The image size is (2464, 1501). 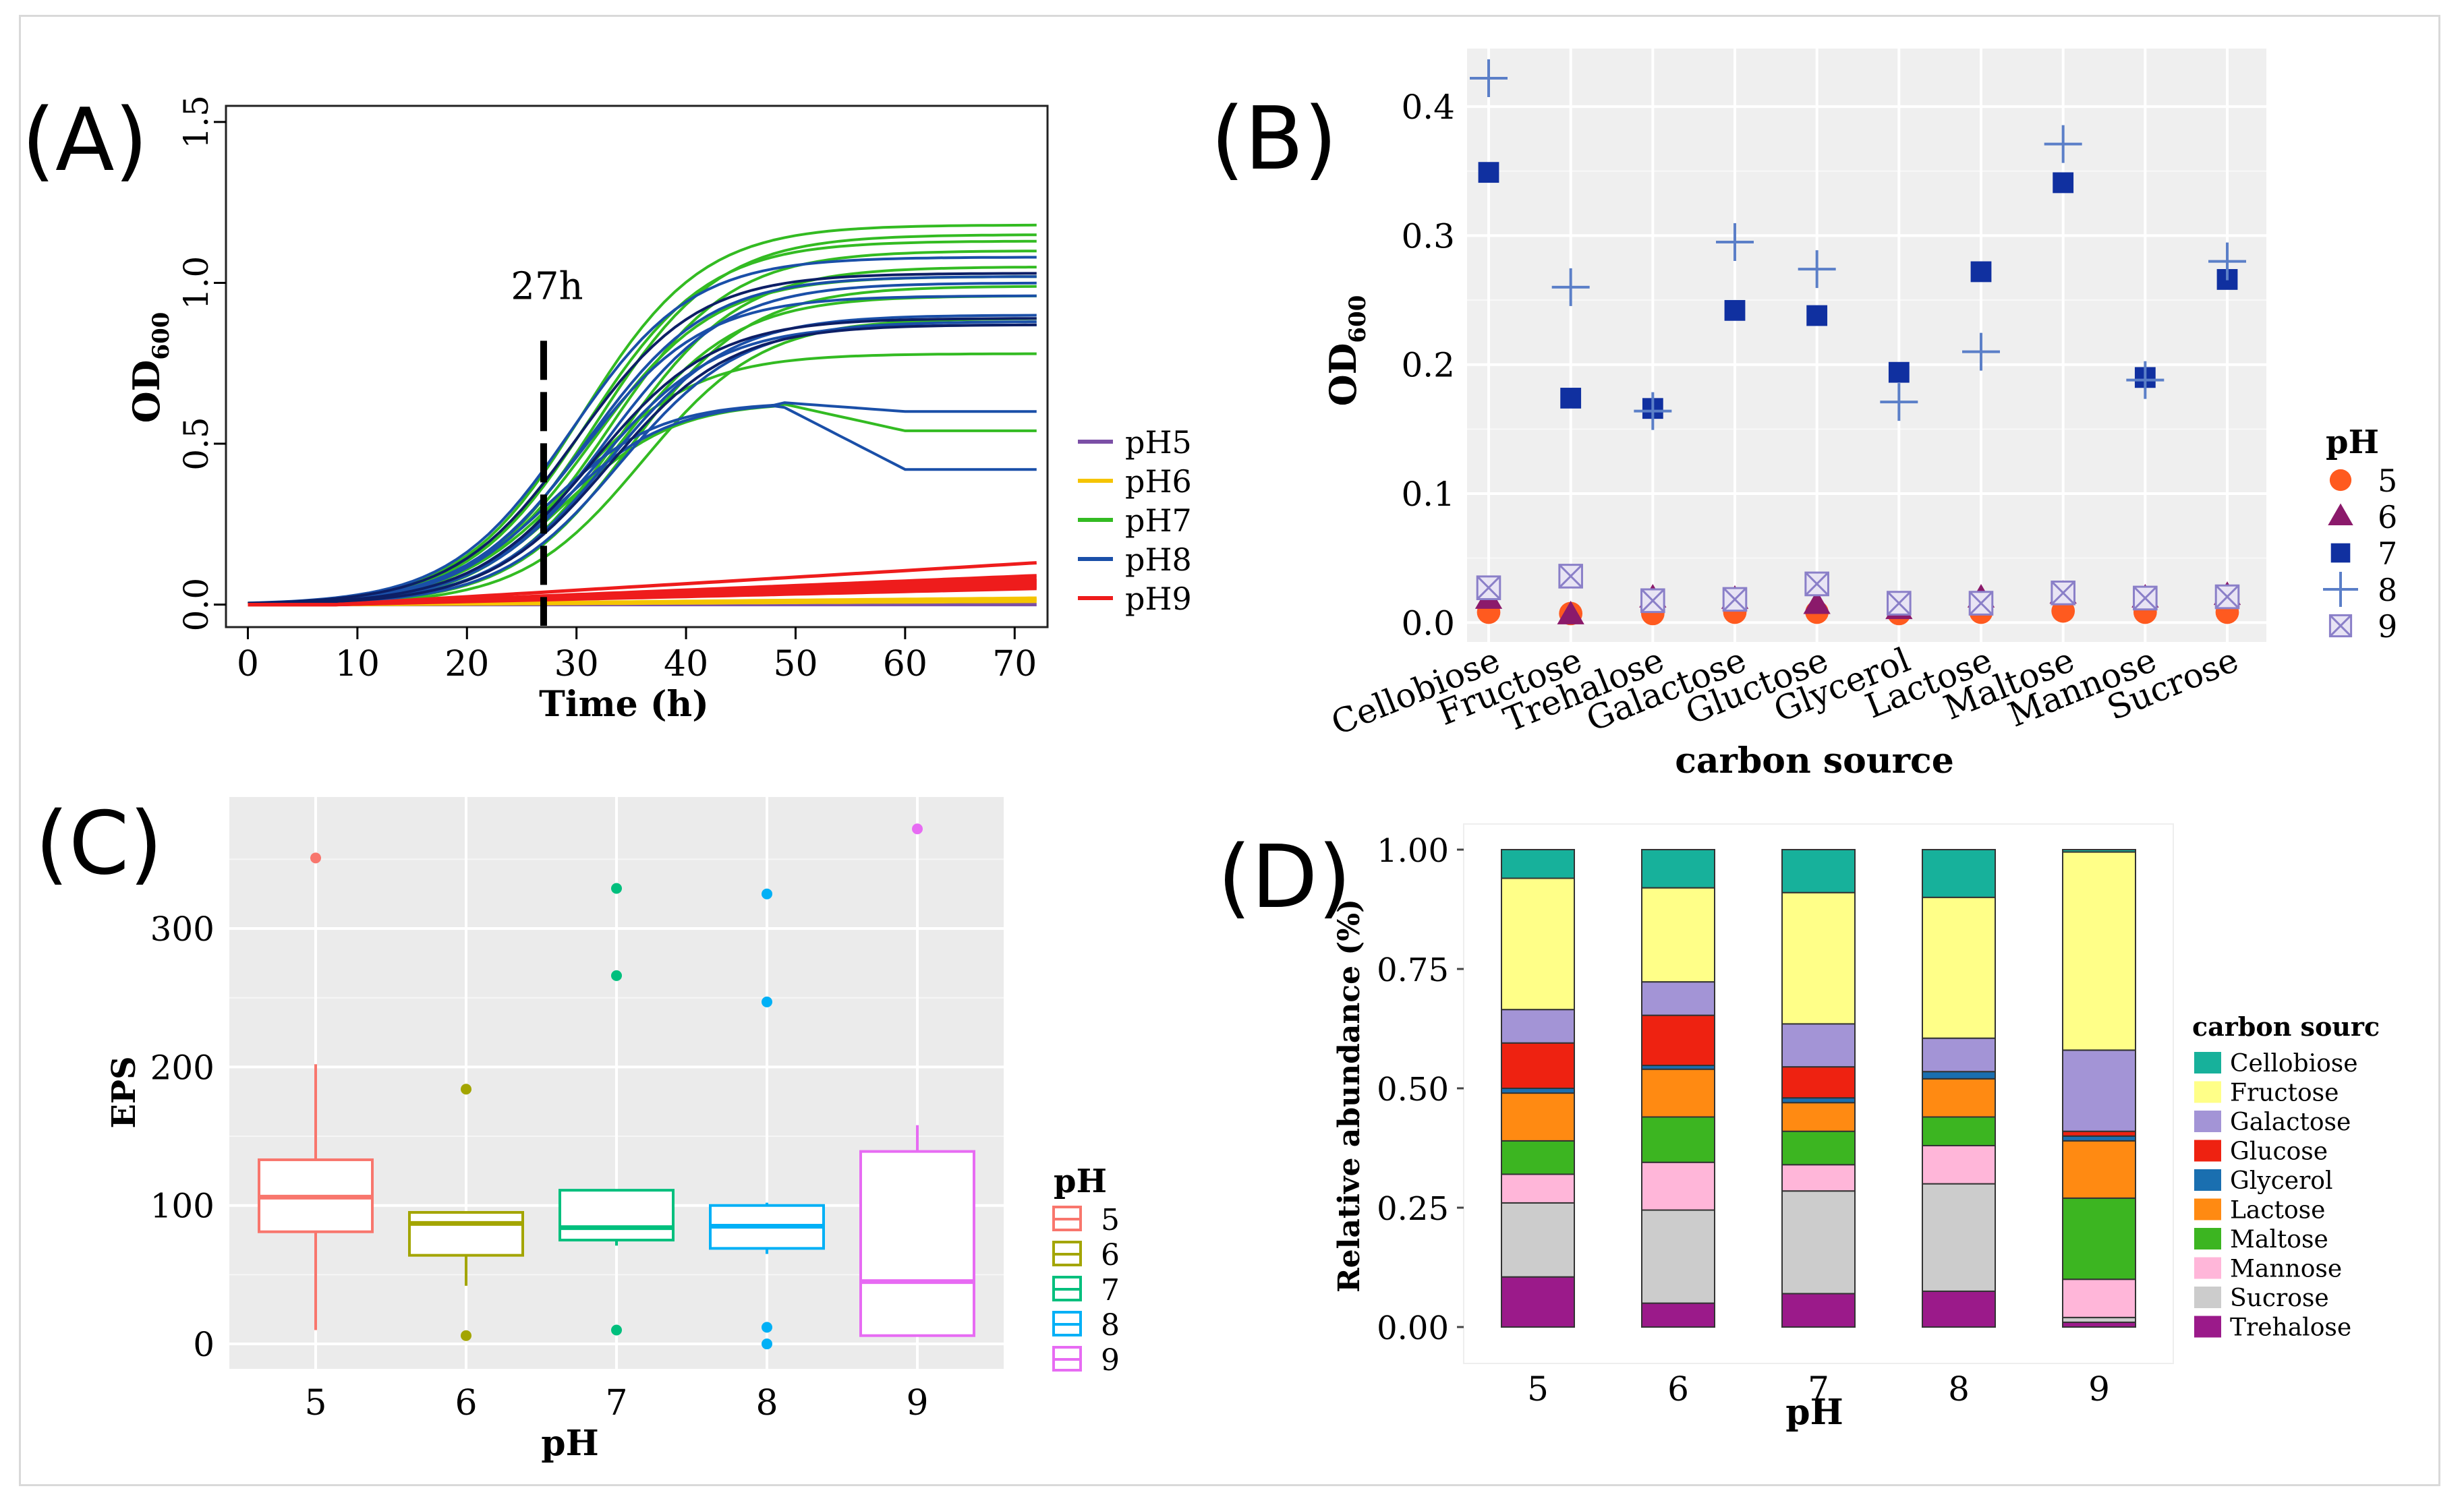 I want to click on panel-c-box, so click(x=466, y=1233).